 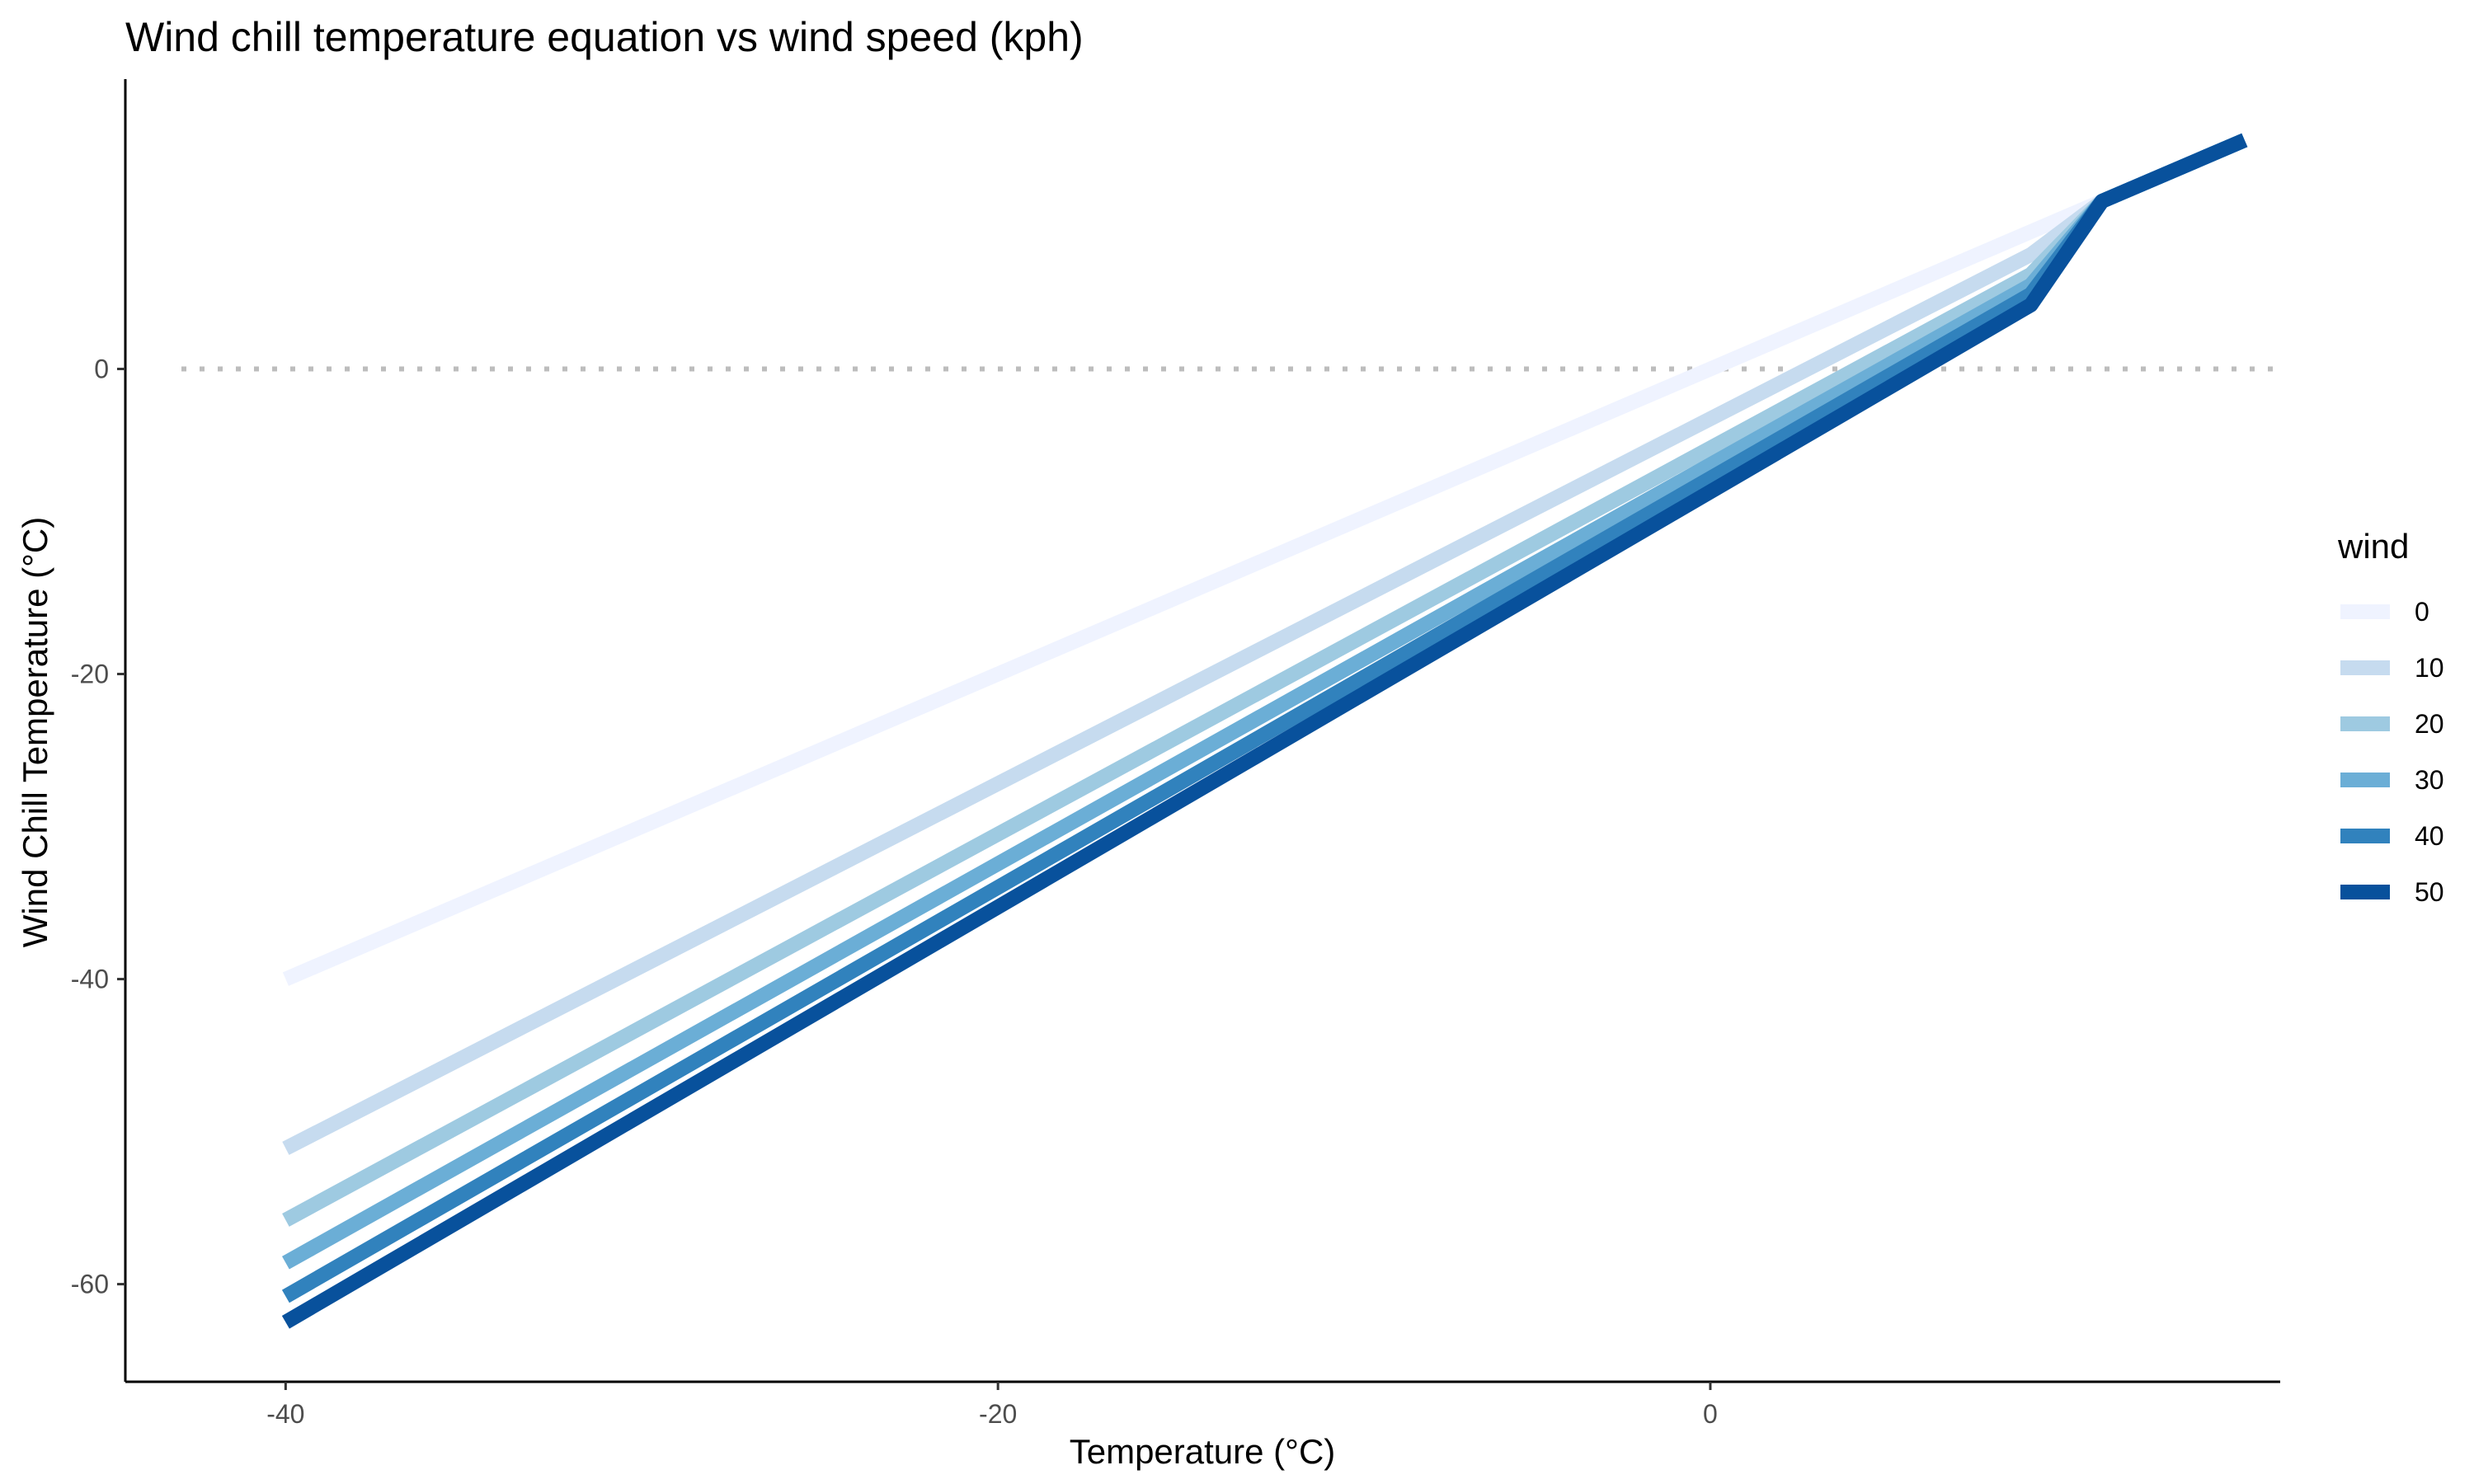 I want to click on y-axis-ticks: -60 -40 -20 0, so click(x=98, y=827).